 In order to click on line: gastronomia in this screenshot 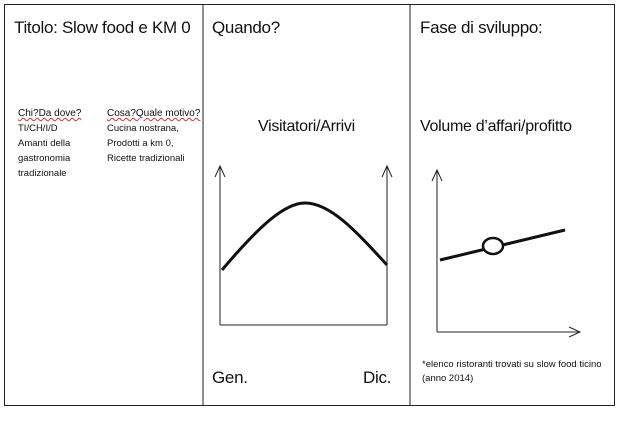, I will do `click(44, 158)`.